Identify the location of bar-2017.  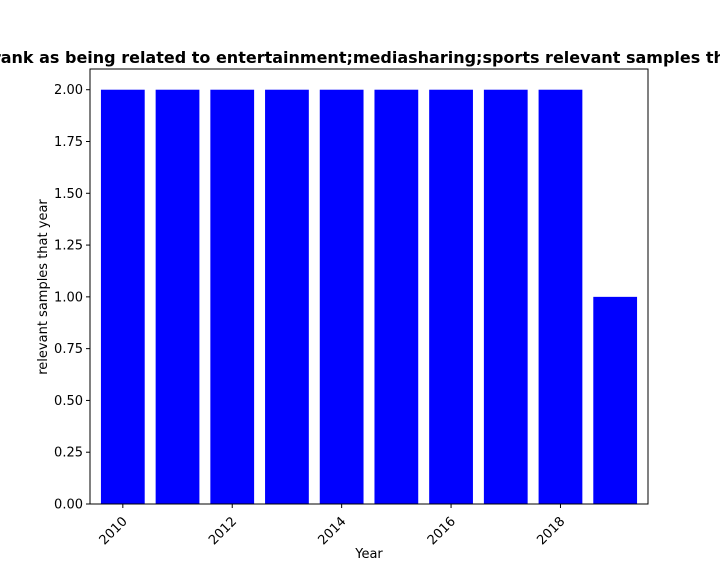
(505, 296).